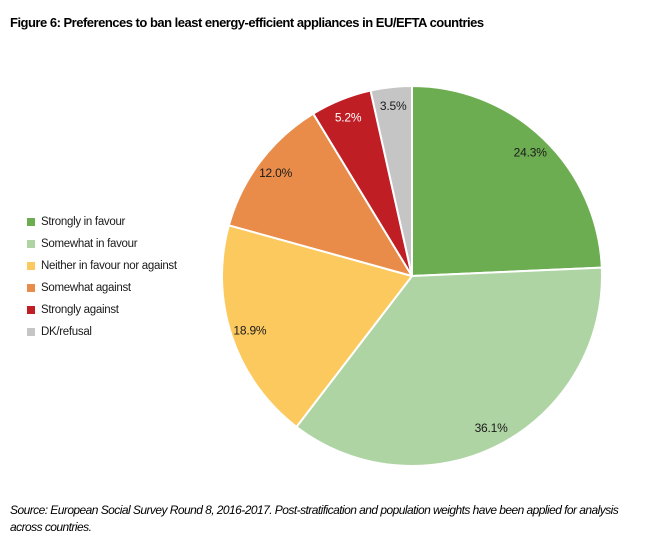 Image resolution: width=651 pixels, height=549 pixels. I want to click on legend-item-somewhat-against: Somewhat against, so click(102, 288).